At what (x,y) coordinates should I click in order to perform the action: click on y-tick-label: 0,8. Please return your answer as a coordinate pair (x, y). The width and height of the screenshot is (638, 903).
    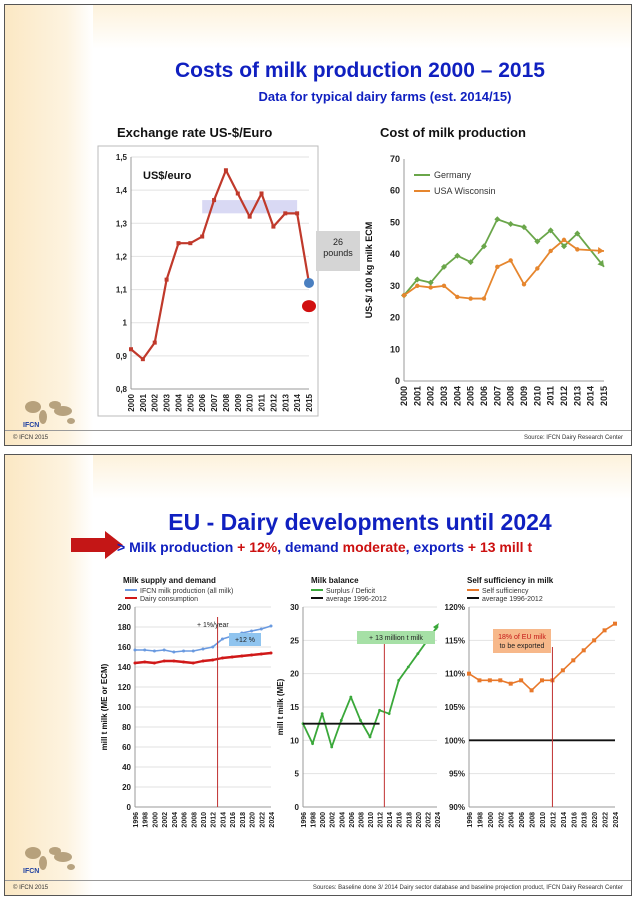
    Looking at the image, I should click on (122, 389).